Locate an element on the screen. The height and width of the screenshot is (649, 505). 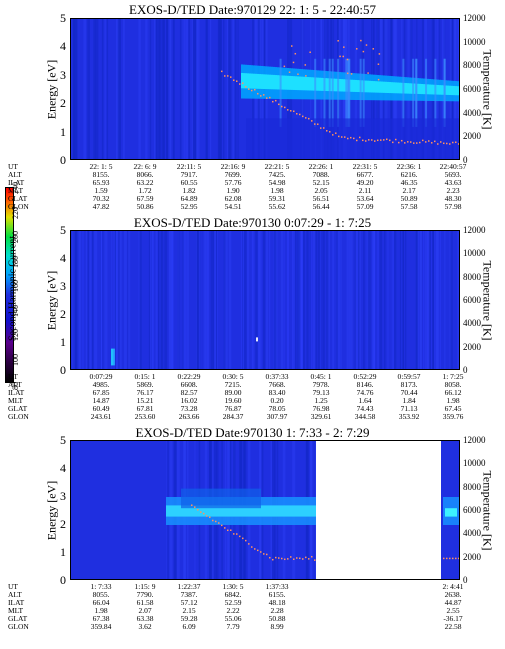
orbit-cell: 65.93 is located at coordinates (101, 182).